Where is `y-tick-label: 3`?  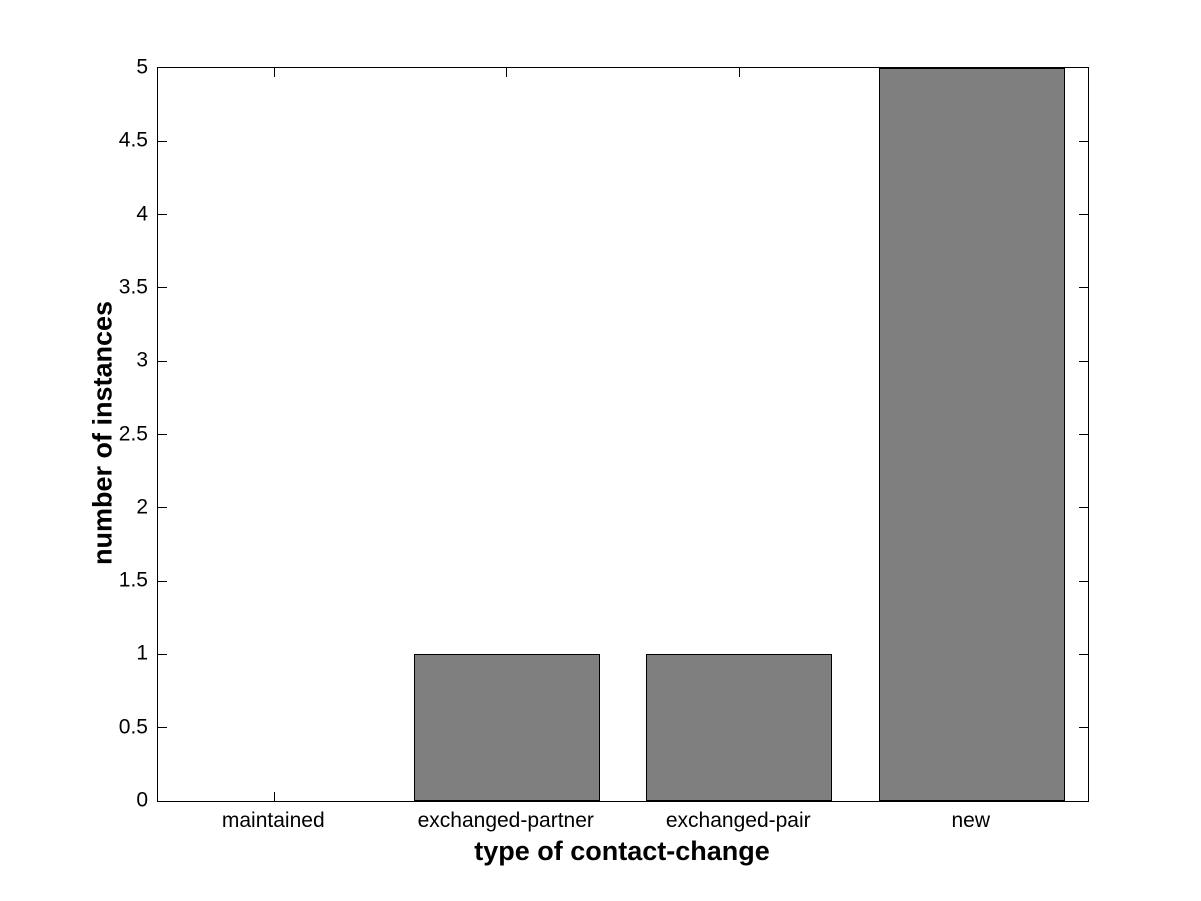 y-tick-label: 3 is located at coordinates (142, 360).